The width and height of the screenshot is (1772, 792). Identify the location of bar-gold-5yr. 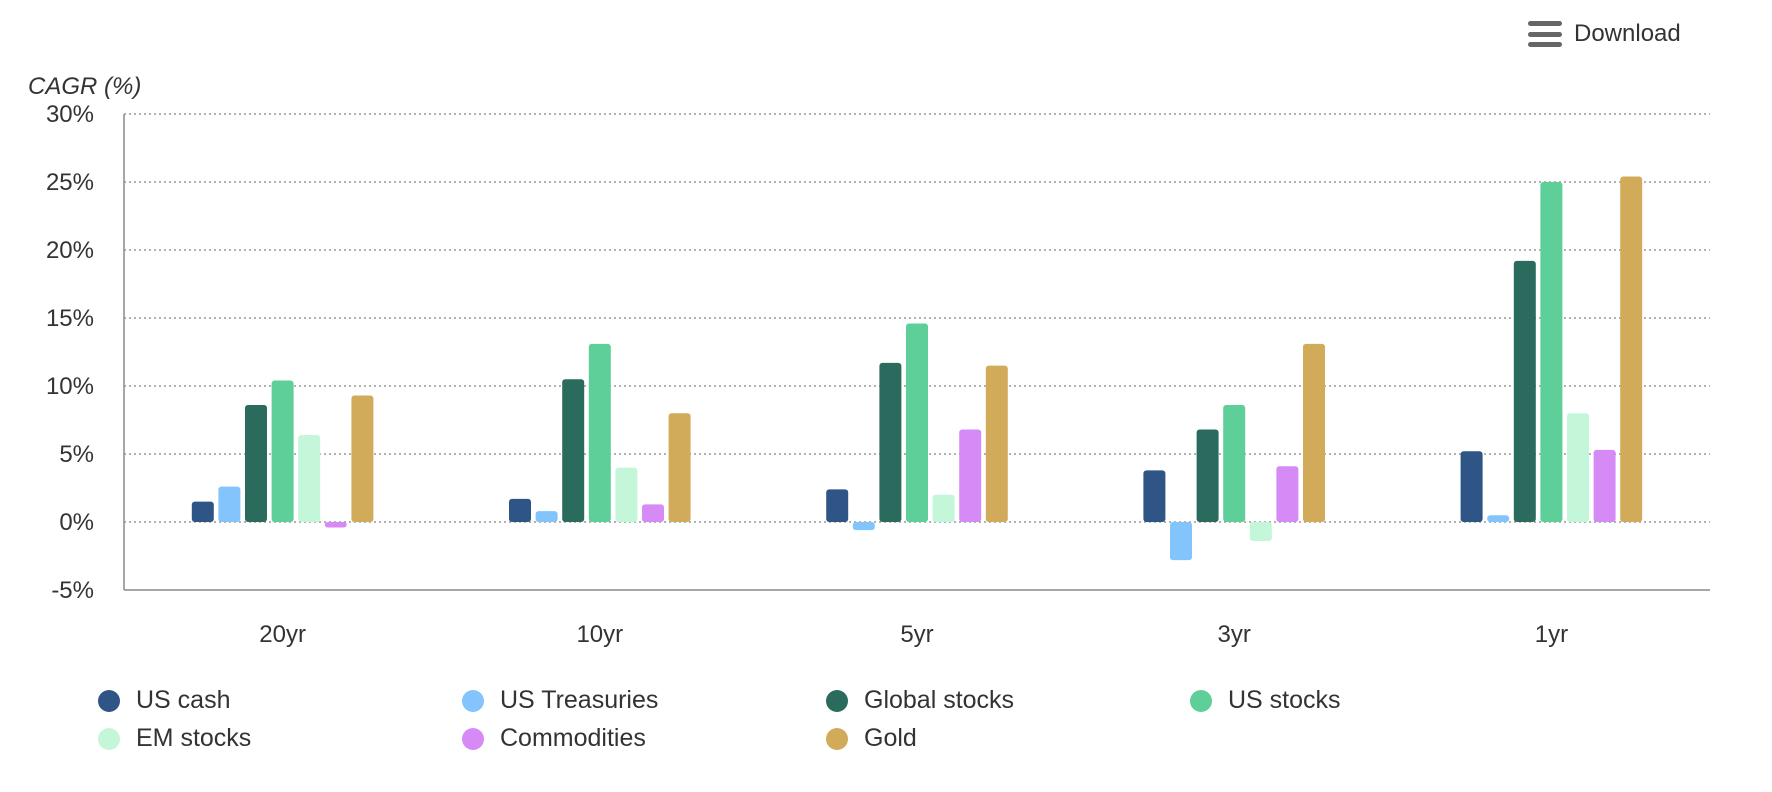
(996, 443).